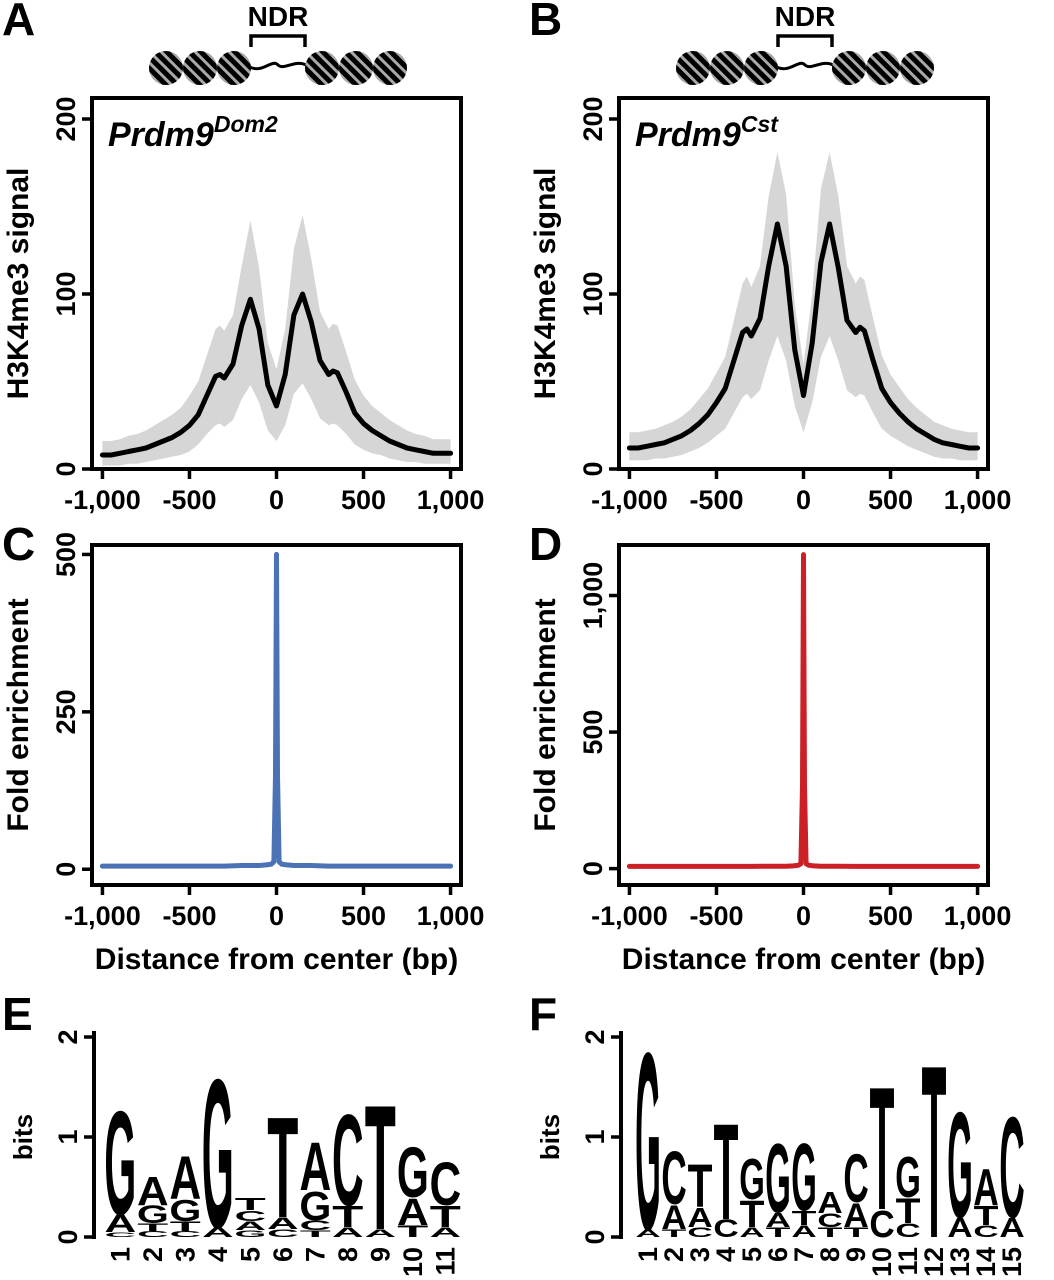 The image size is (1054, 1280). I want to click on panel-label-D: D, so click(546, 544).